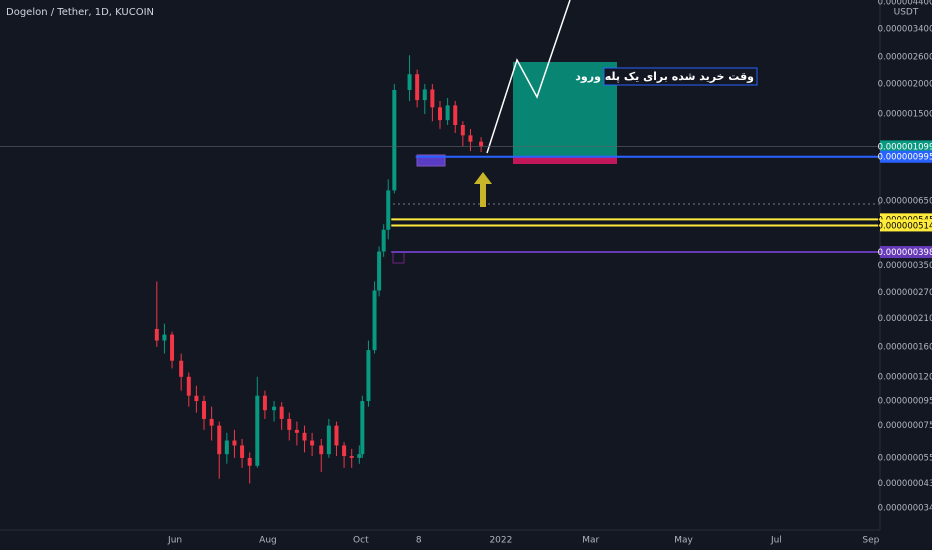 Image resolution: width=932 pixels, height=550 pixels. What do you see at coordinates (590, 541) in the screenshot?
I see `x-tick-label: Mar` at bounding box center [590, 541].